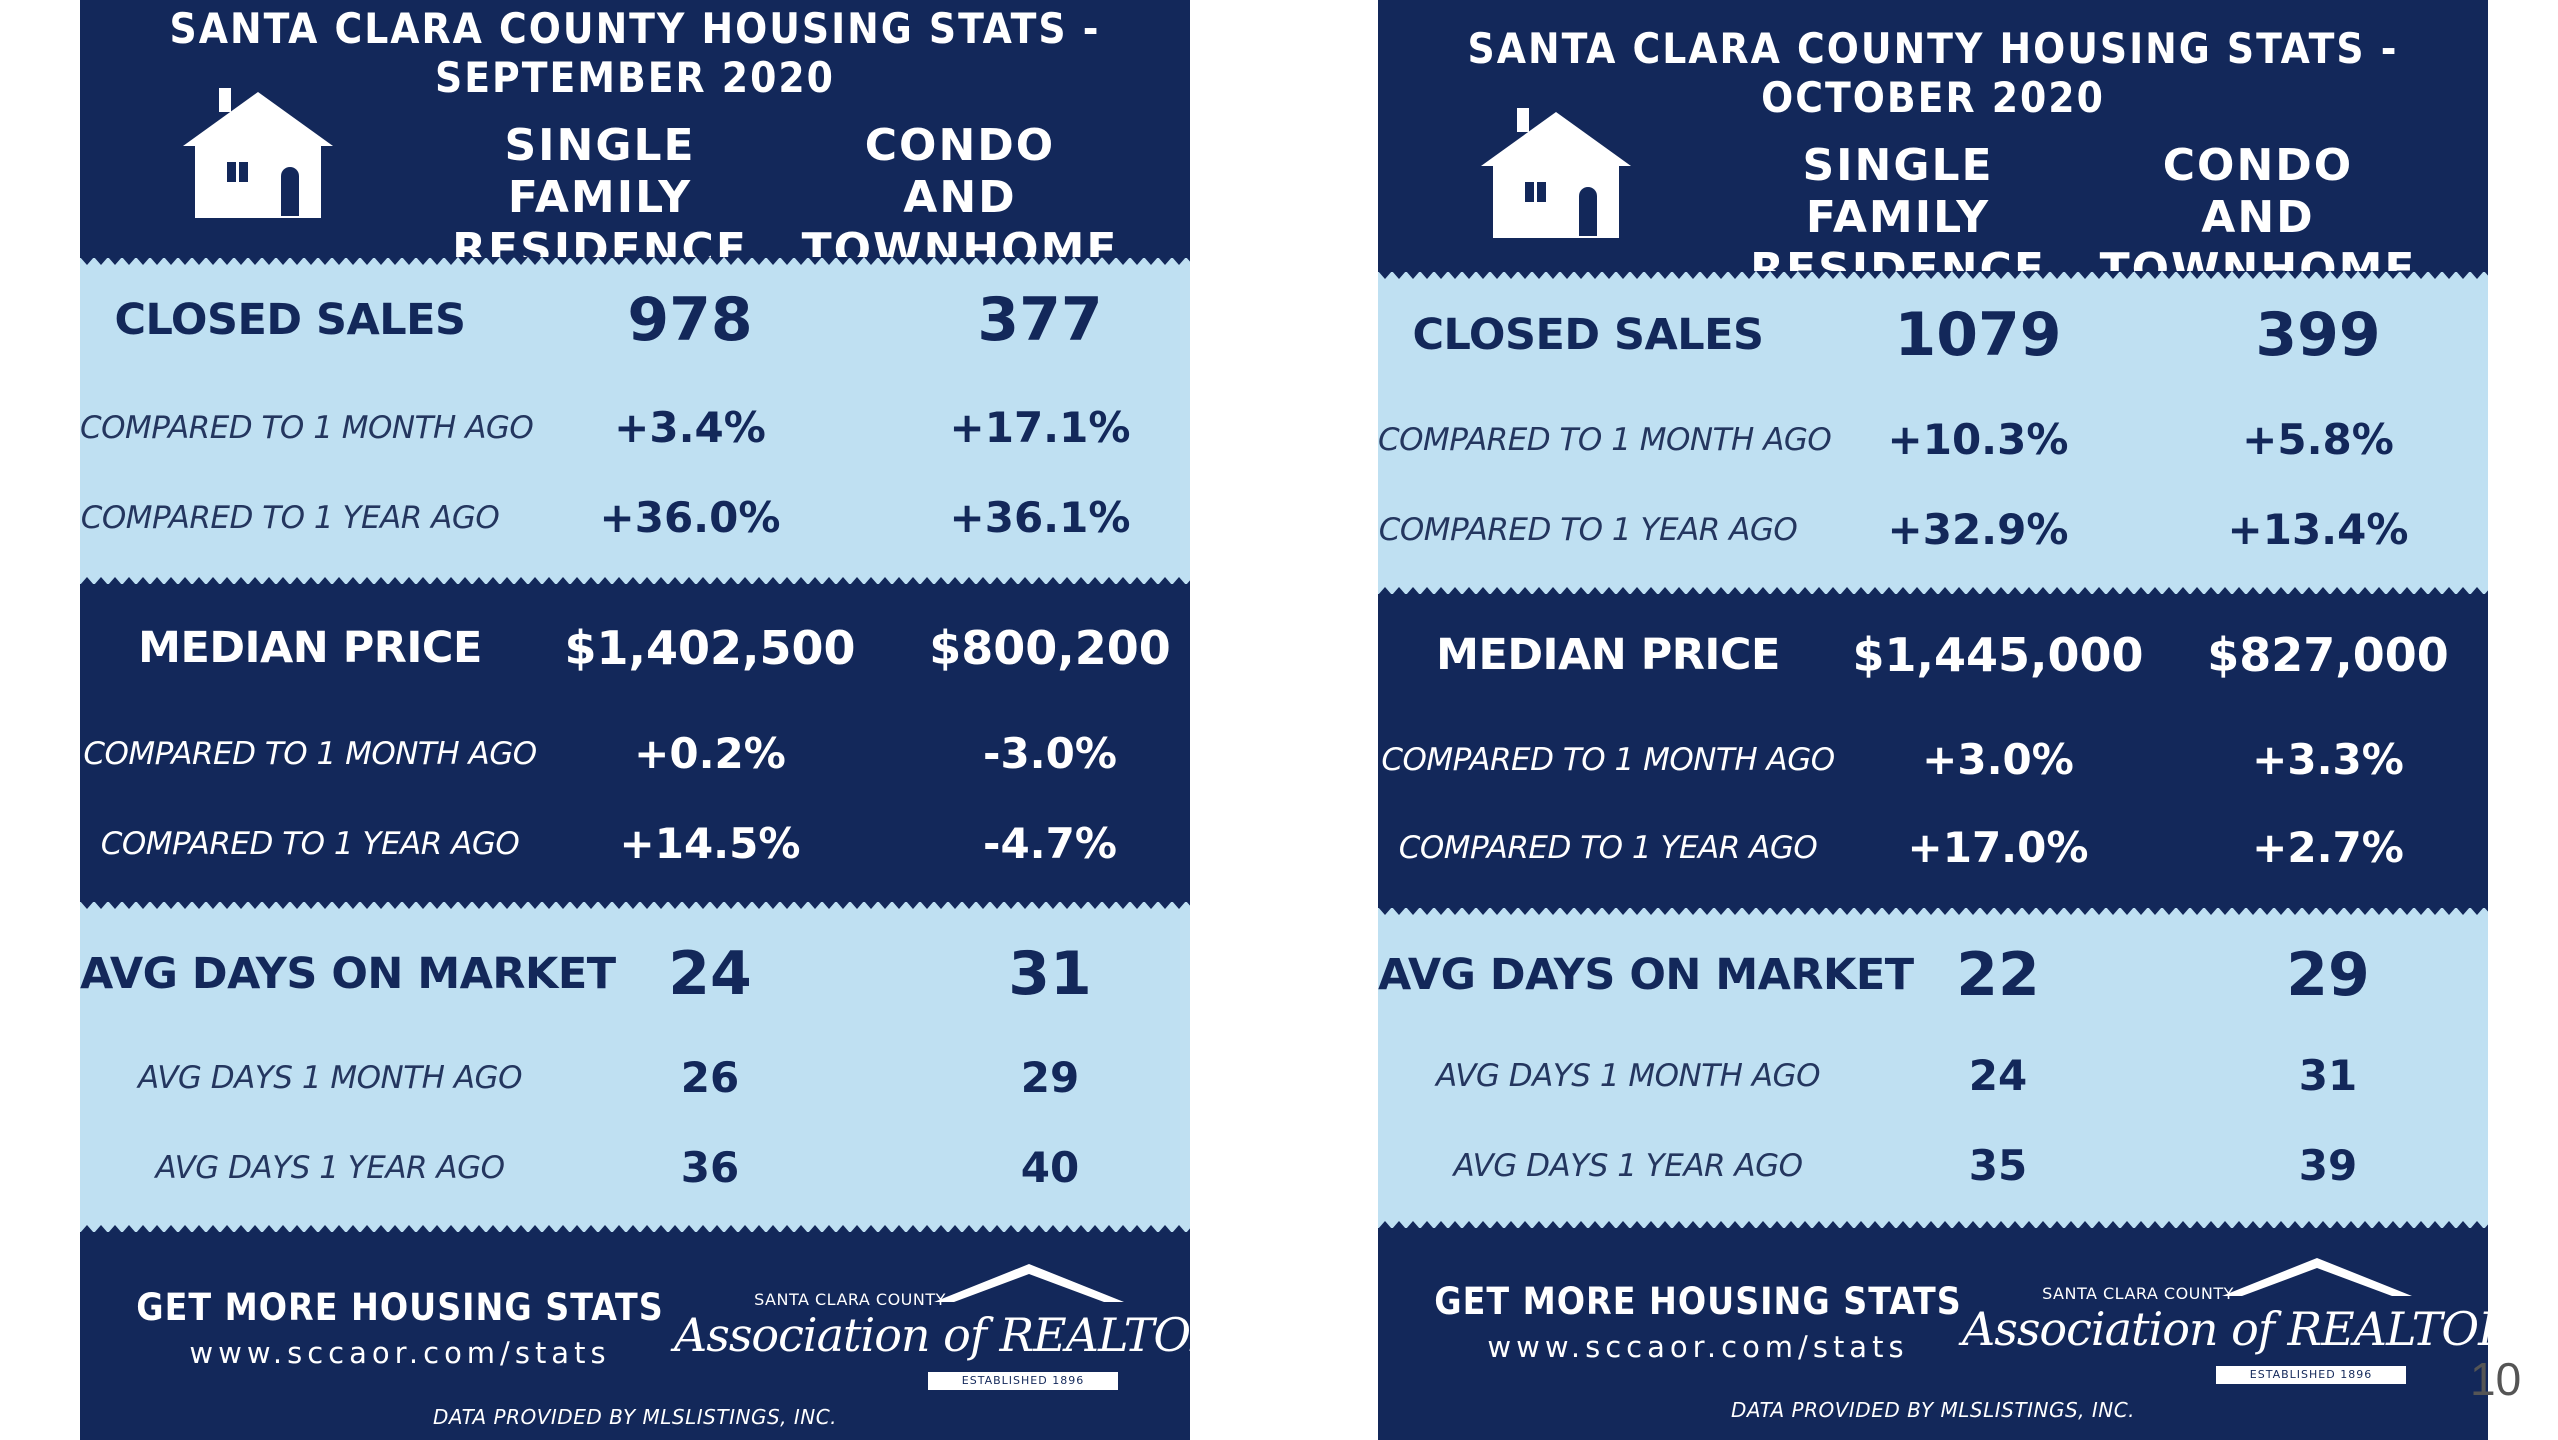 The image size is (2558, 1440). I want to click on closed-sales-row: CLOSED SALES 978 377, so click(635, 320).